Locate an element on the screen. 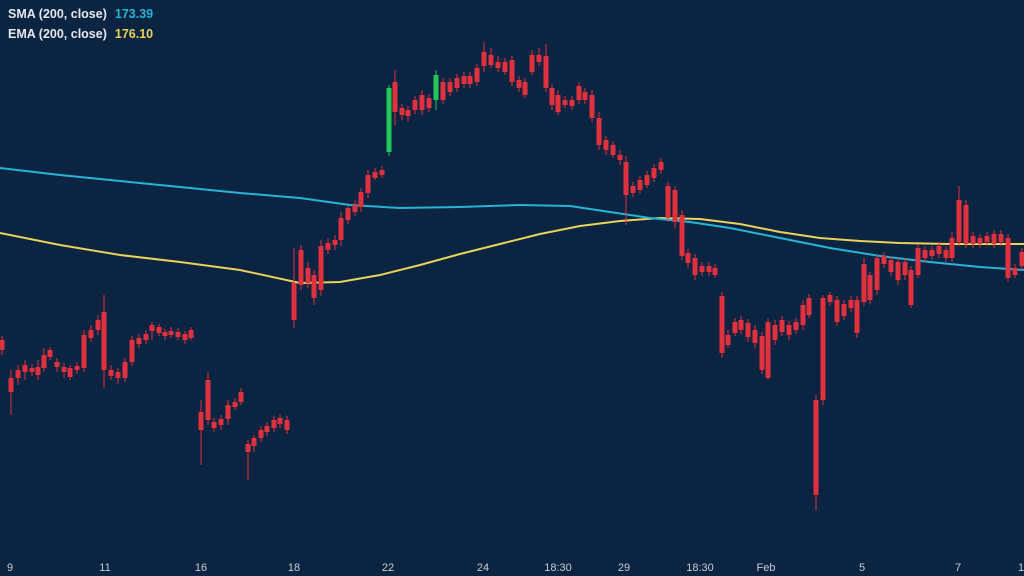 The image size is (1024, 576). x-axis: 9 11 16 18 22 24 18:30 29 18:30 Feb 5 7 1 is located at coordinates (515, 568).